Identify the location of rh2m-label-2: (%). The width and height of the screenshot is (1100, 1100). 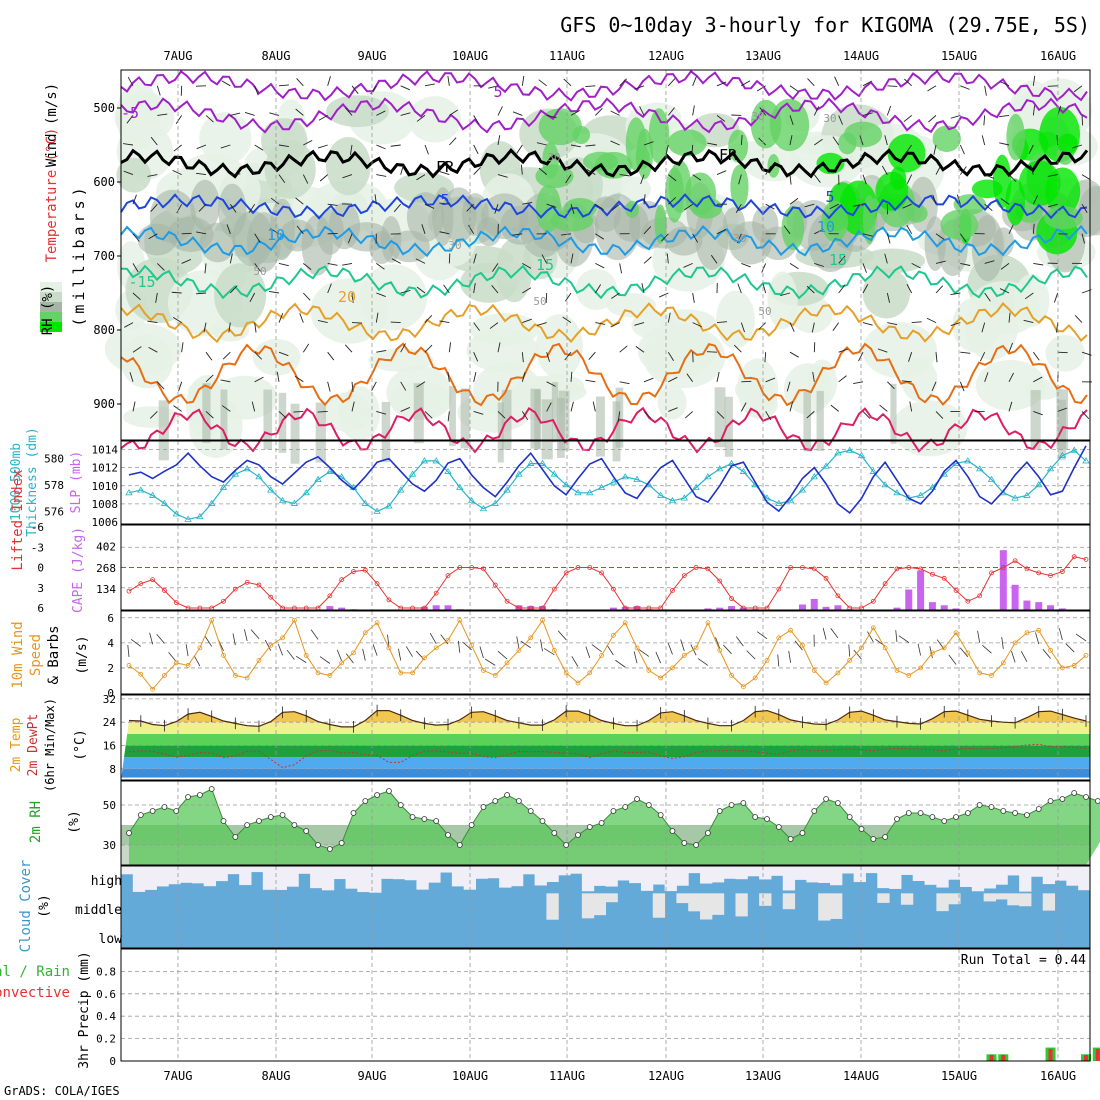
(74, 821).